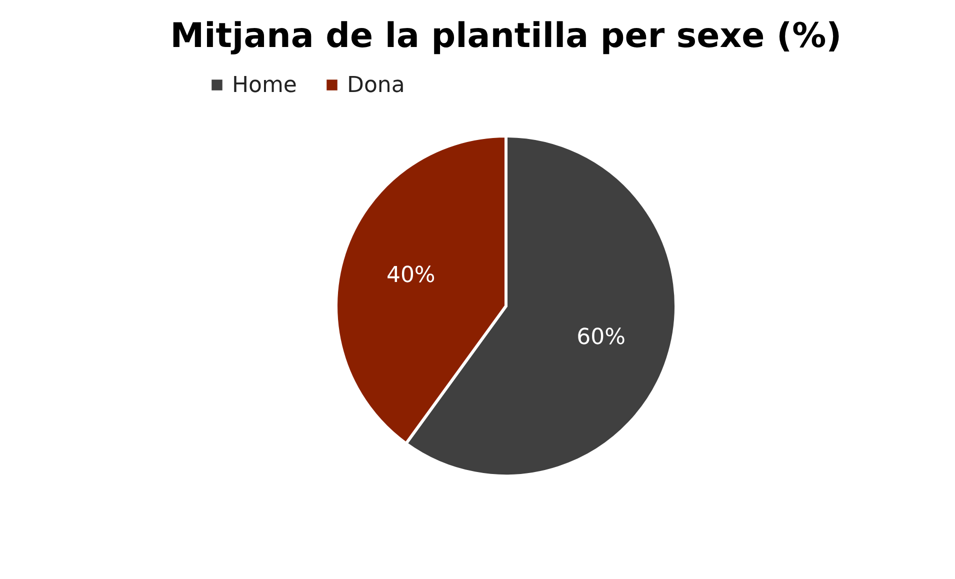 The height and width of the screenshot is (579, 955). Describe the element at coordinates (264, 85) in the screenshot. I see `legend-label: Home` at that location.